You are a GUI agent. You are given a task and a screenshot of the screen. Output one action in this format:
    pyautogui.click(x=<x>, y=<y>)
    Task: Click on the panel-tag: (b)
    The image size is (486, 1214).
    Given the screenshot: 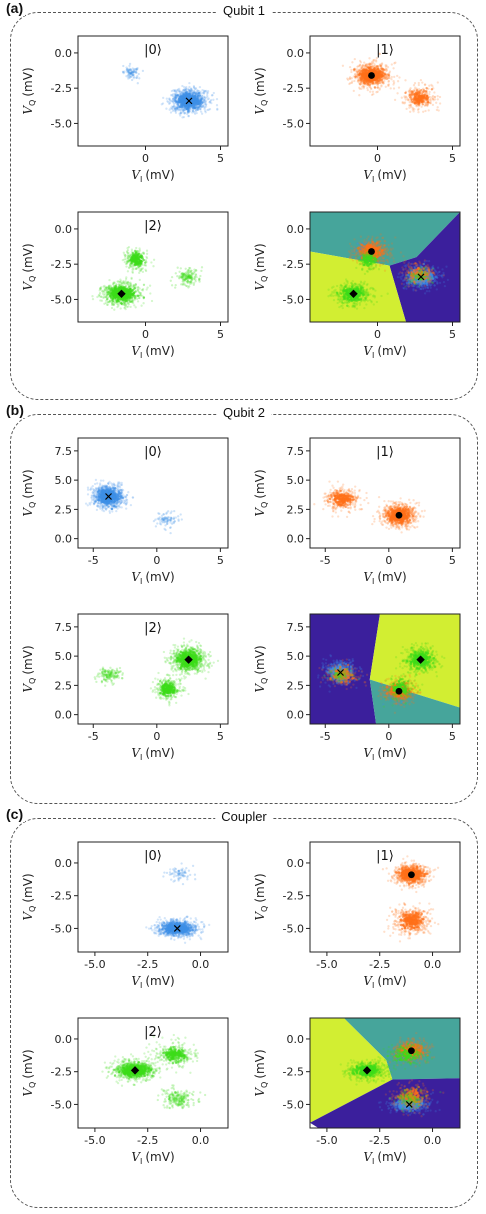 What is the action you would take?
    pyautogui.click(x=15, y=410)
    